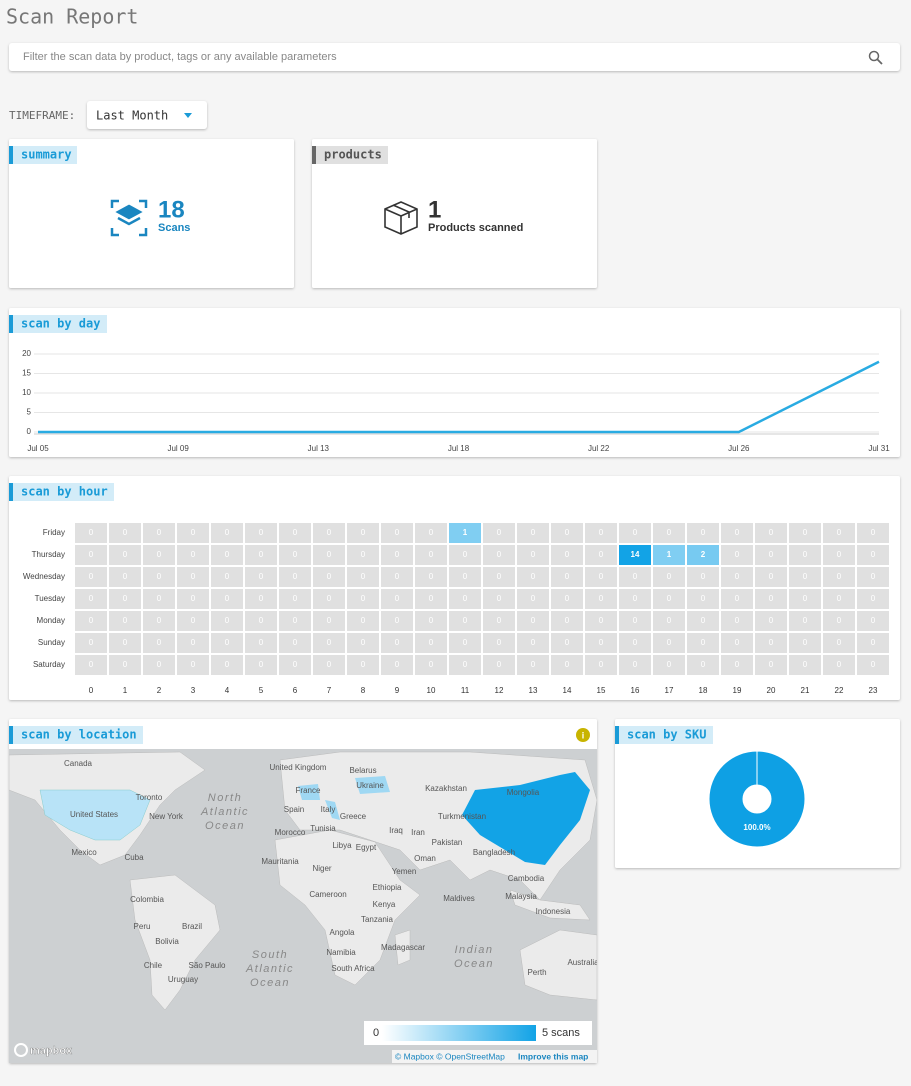 The image size is (911, 1086). What do you see at coordinates (48, 554) in the screenshot?
I see `row-label: Thursday` at bounding box center [48, 554].